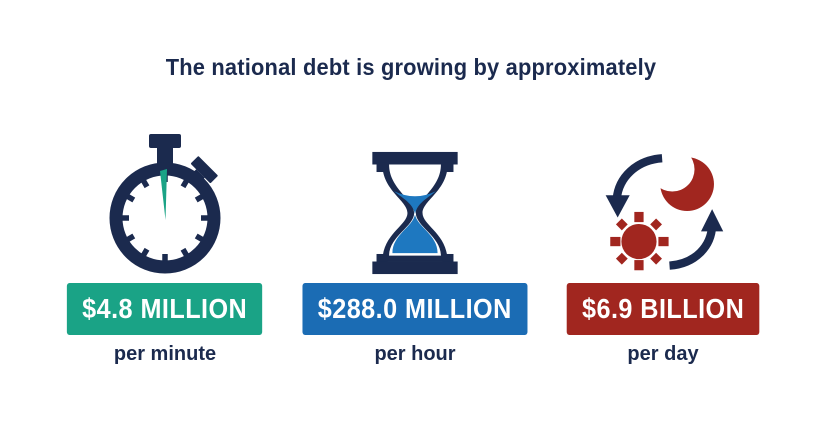  I want to click on amount-badge: $288.0 MILLION, so click(415, 309).